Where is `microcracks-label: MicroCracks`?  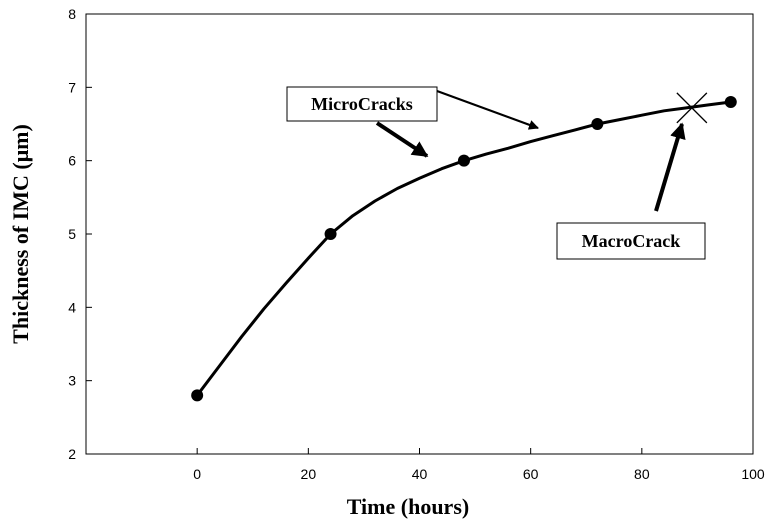
microcracks-label: MicroCracks is located at coordinates (362, 104).